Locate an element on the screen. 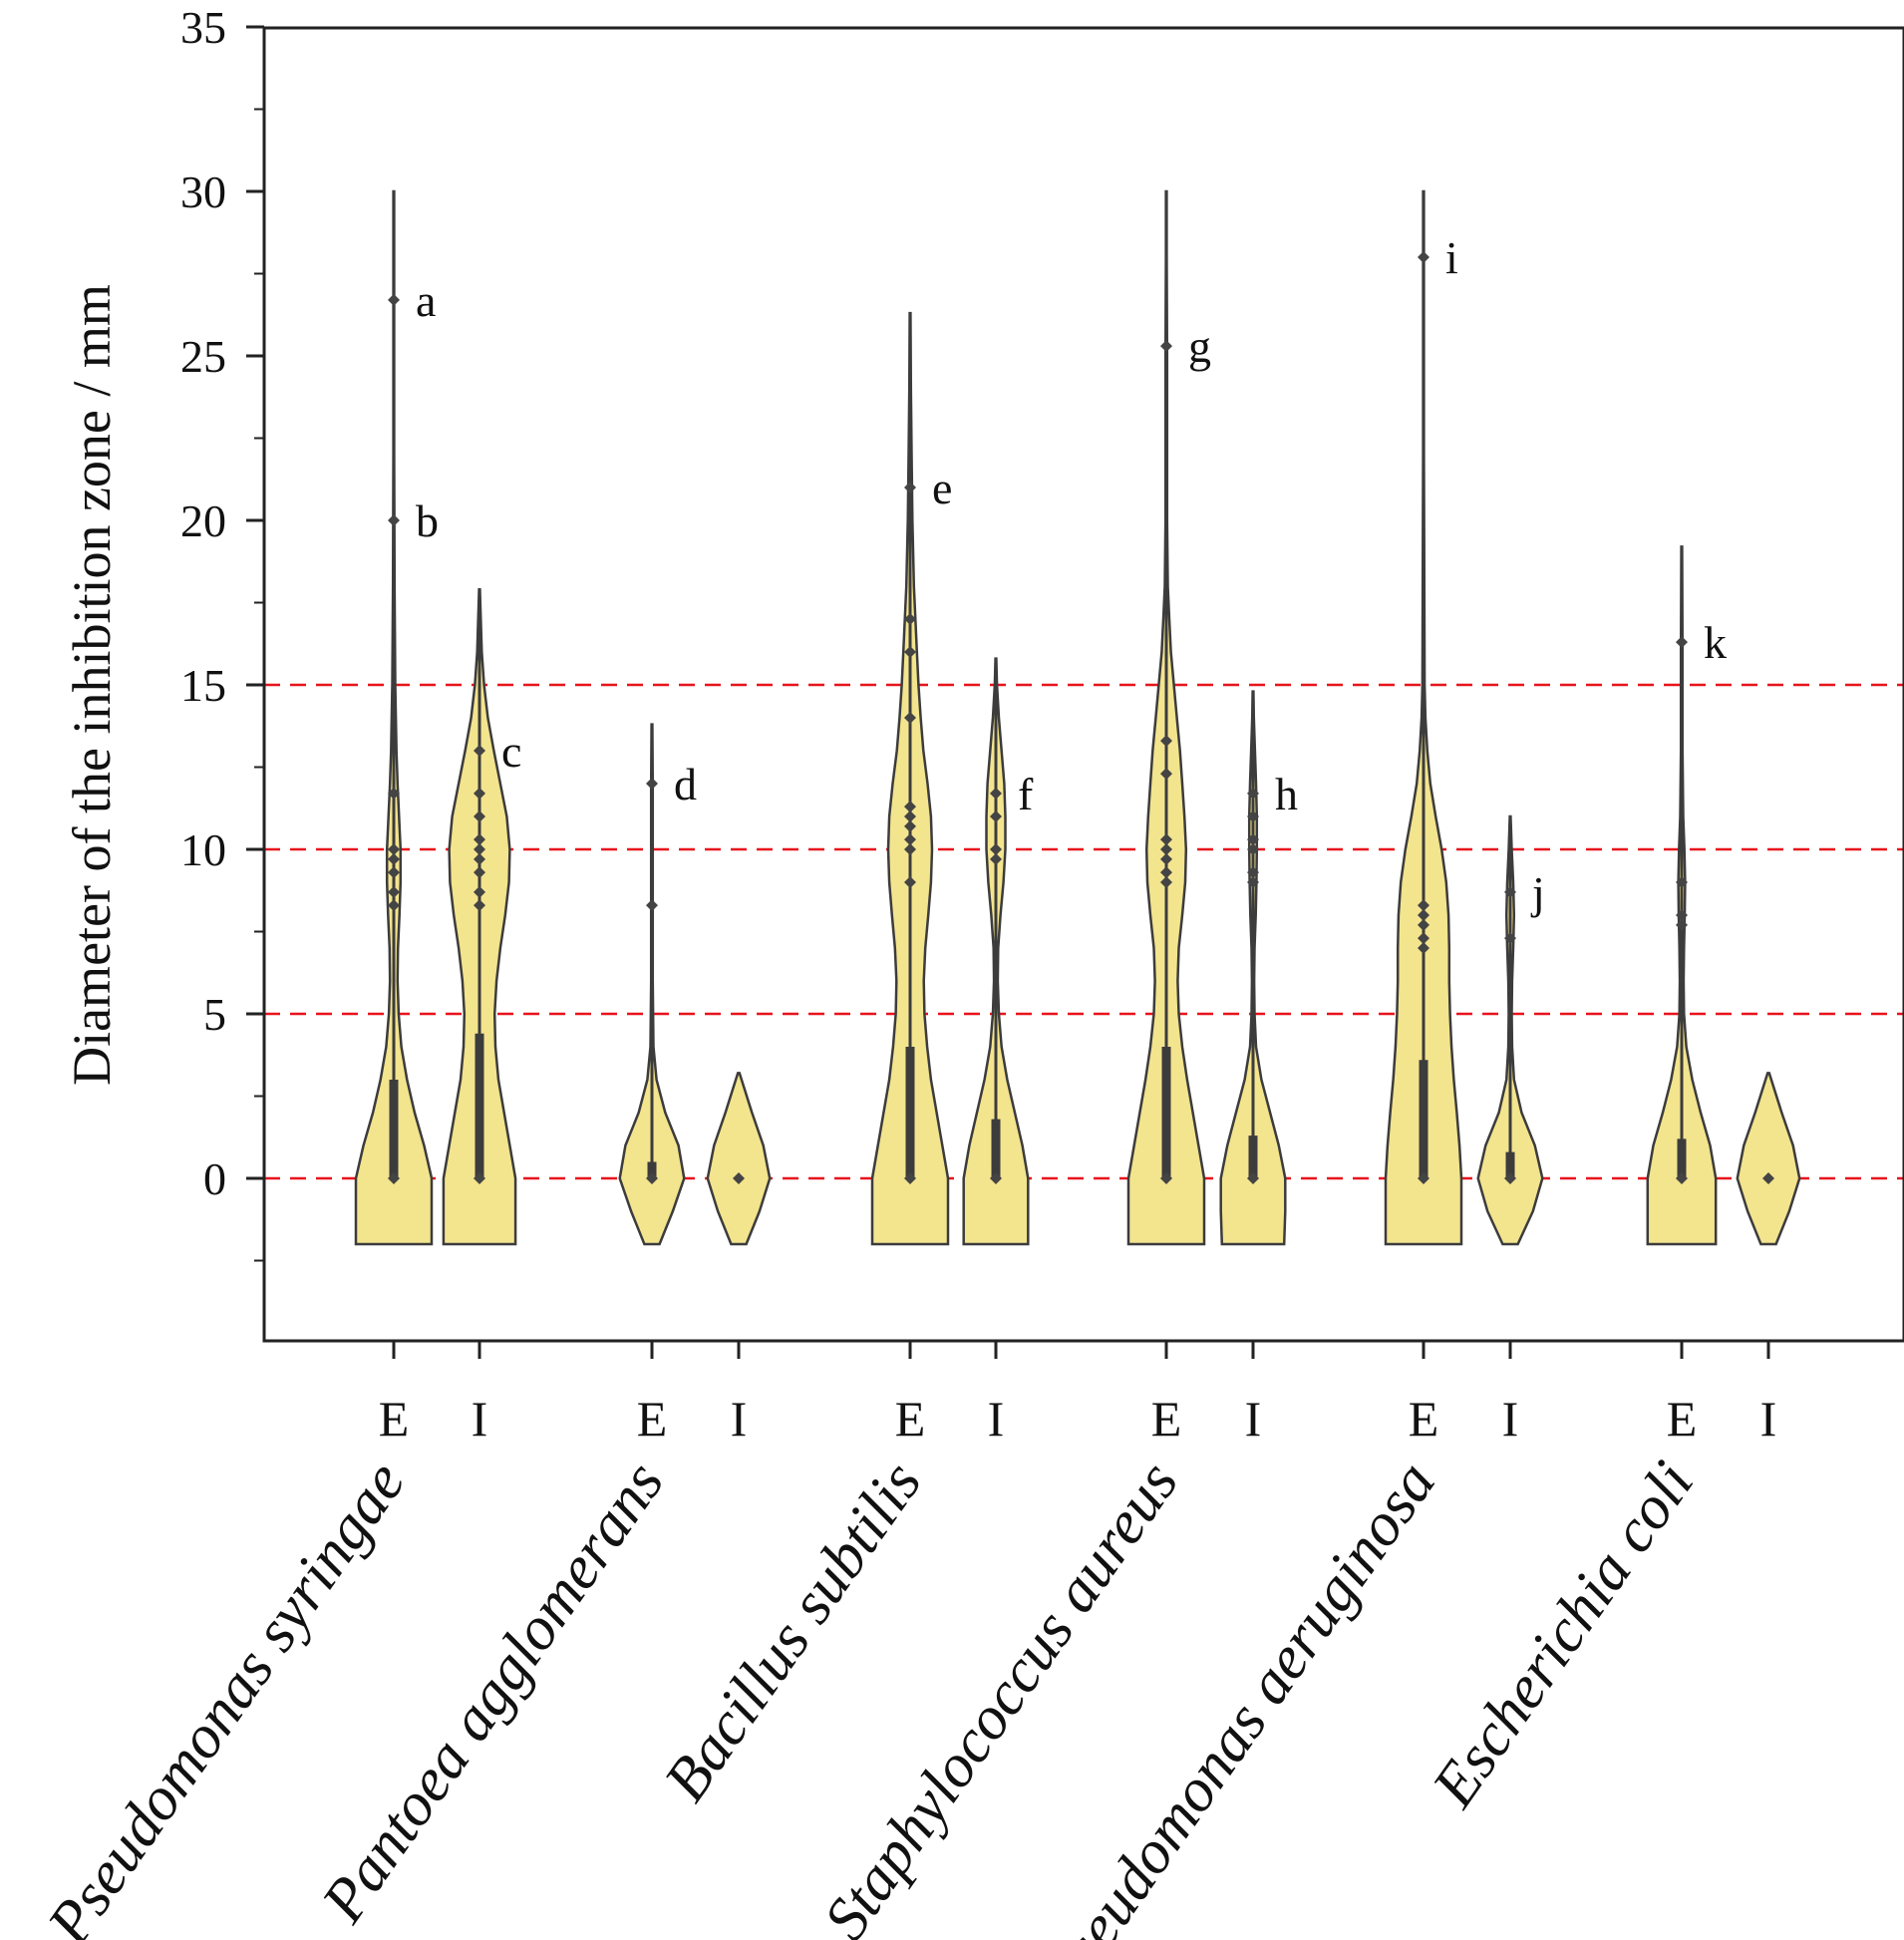  y-tick-label: 10 is located at coordinates (203, 850).